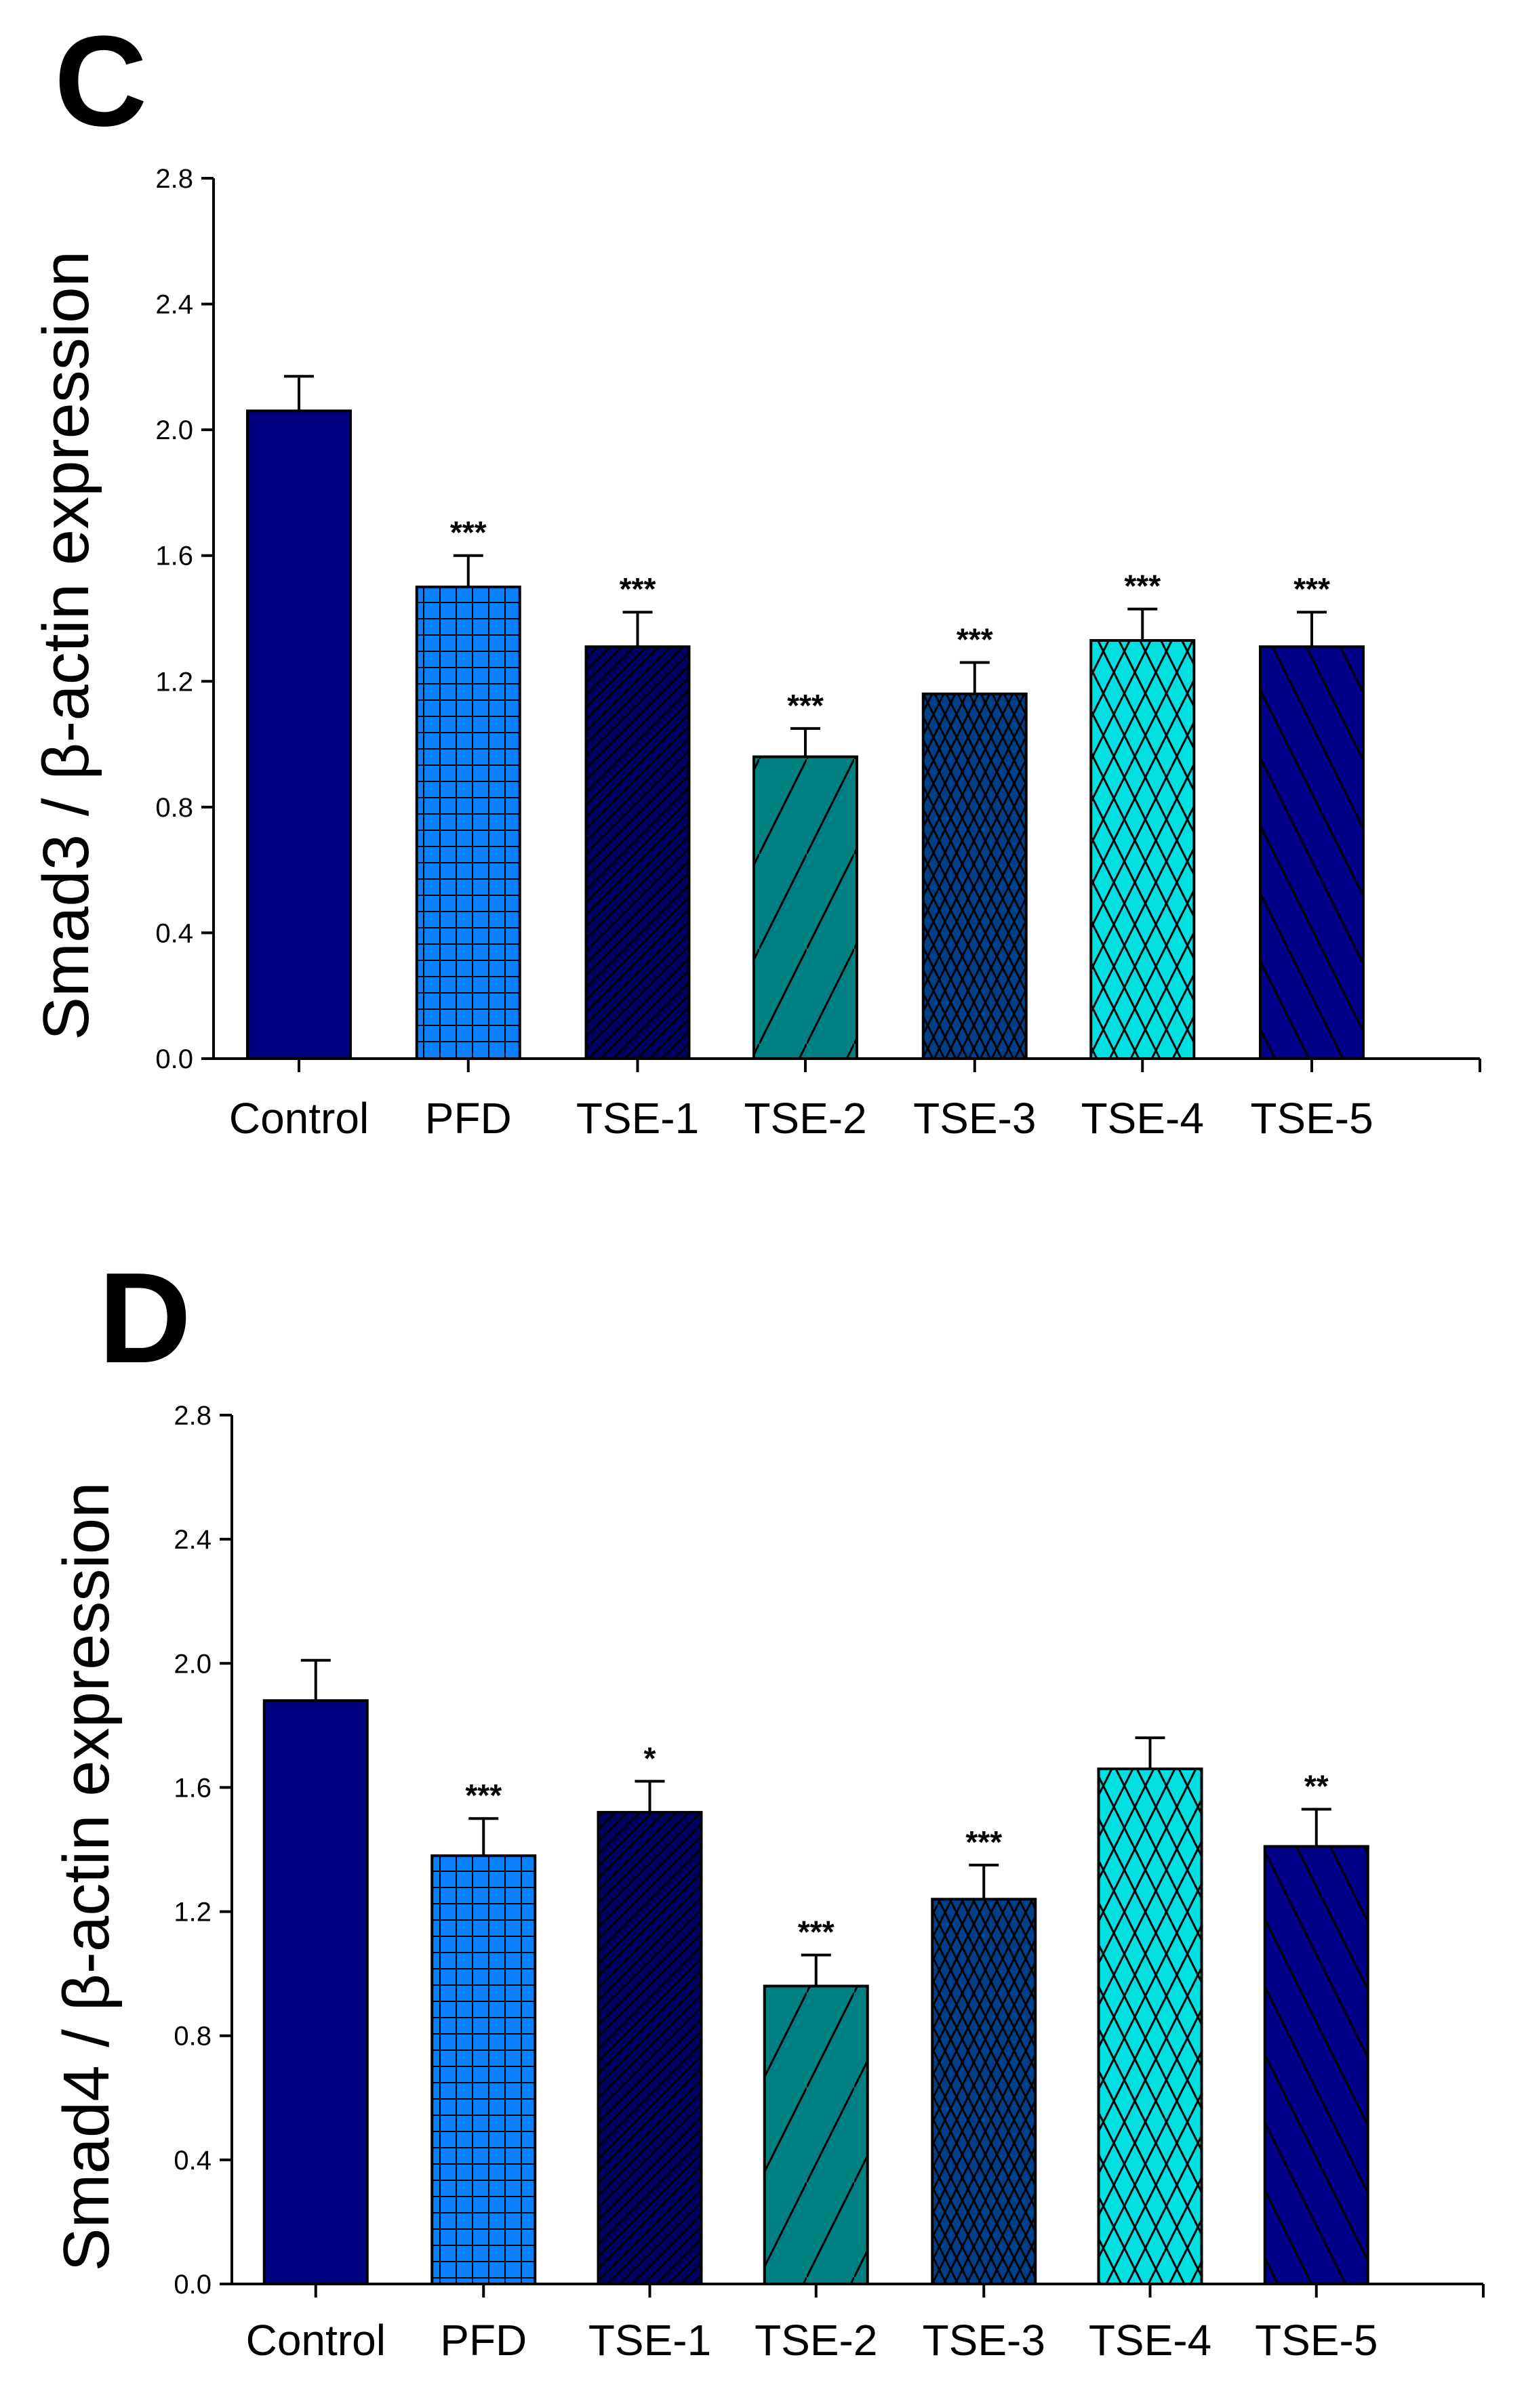 The image size is (1526, 2408). Describe the element at coordinates (66, 645) in the screenshot. I see `y-axis-label: Smad3 / β-actin expression` at that location.